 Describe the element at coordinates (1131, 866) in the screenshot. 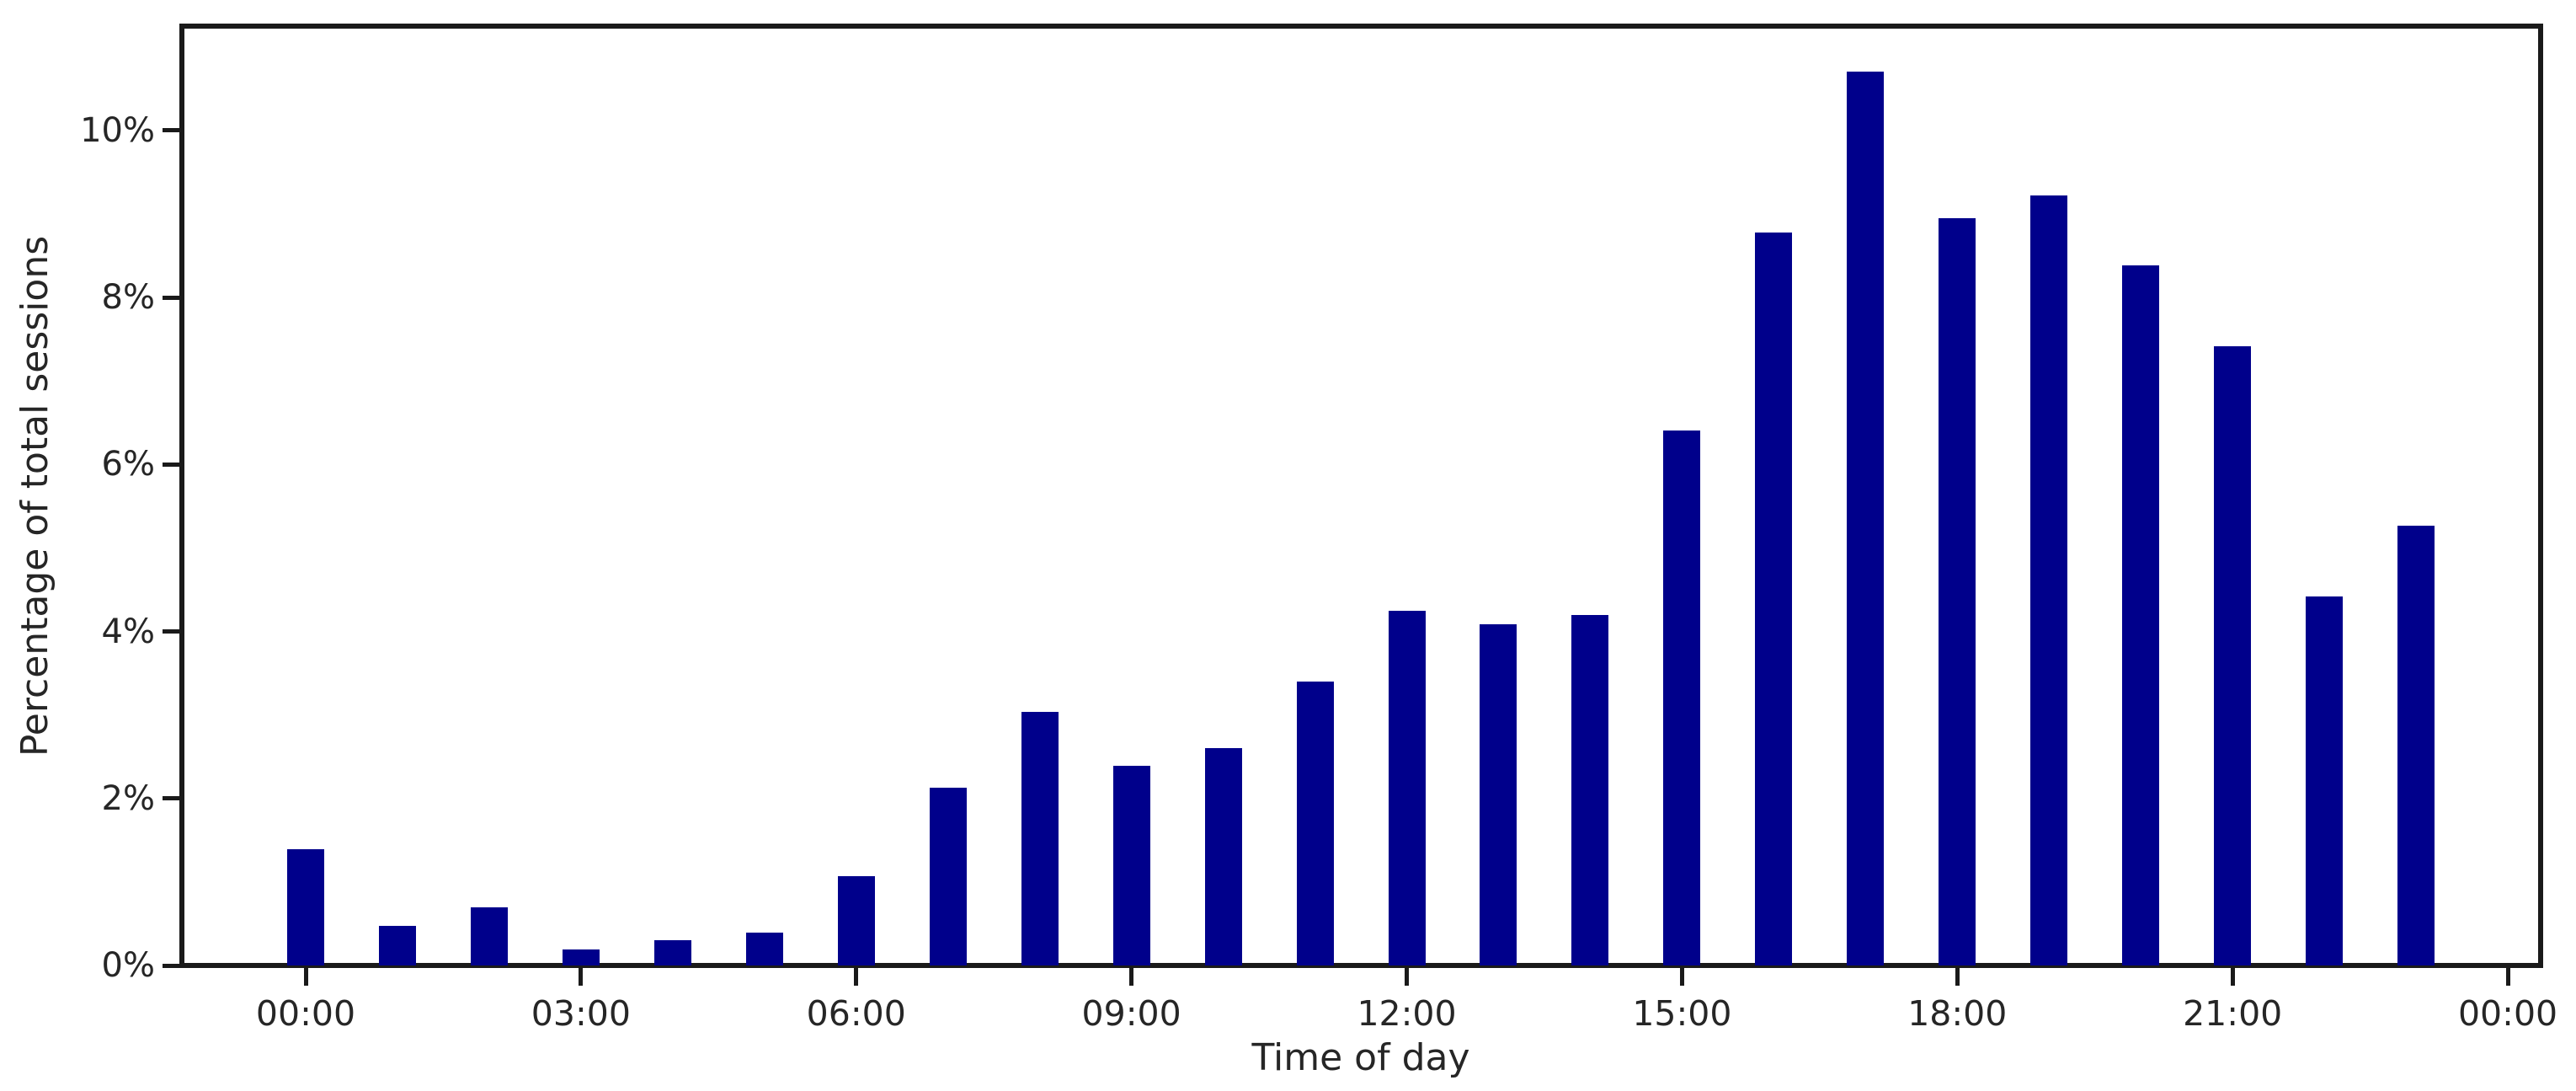

I see `bar-09:00` at that location.